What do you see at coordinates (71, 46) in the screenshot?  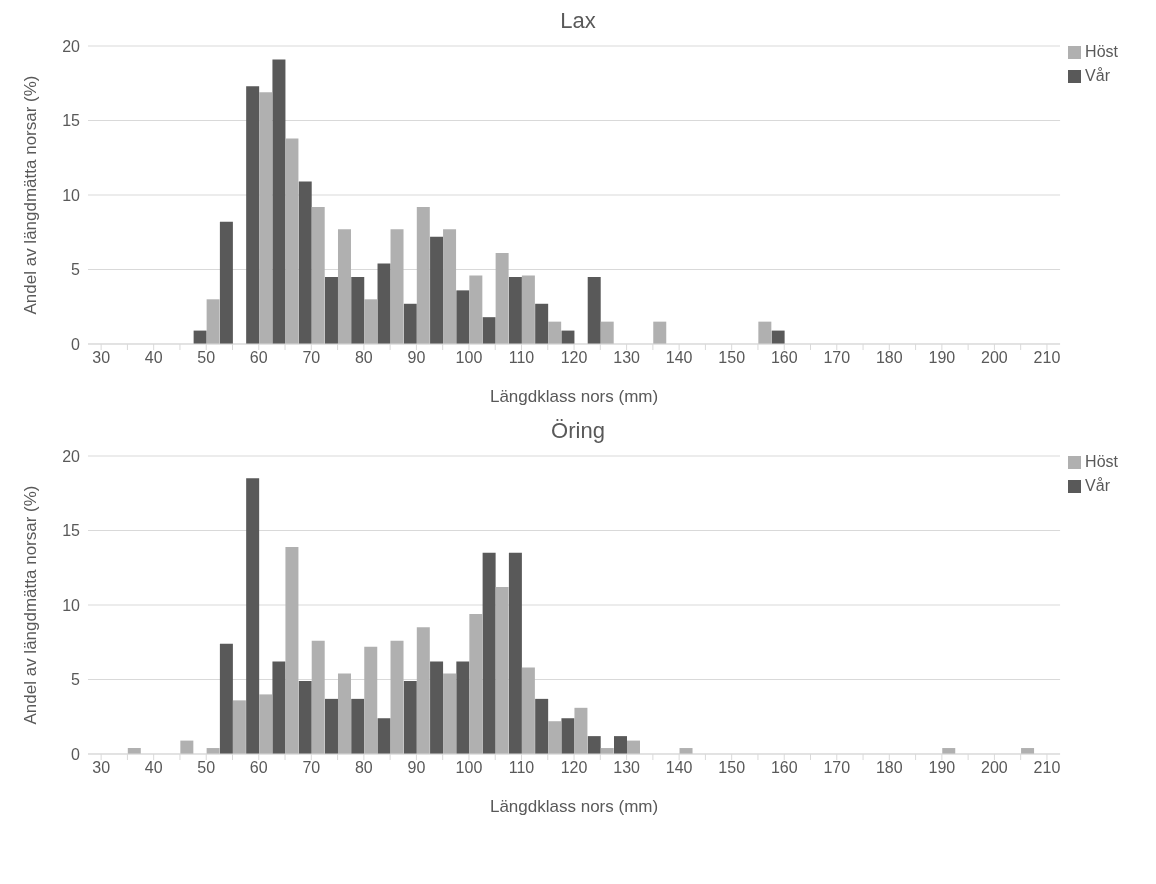 I see `y-tick-label: 20` at bounding box center [71, 46].